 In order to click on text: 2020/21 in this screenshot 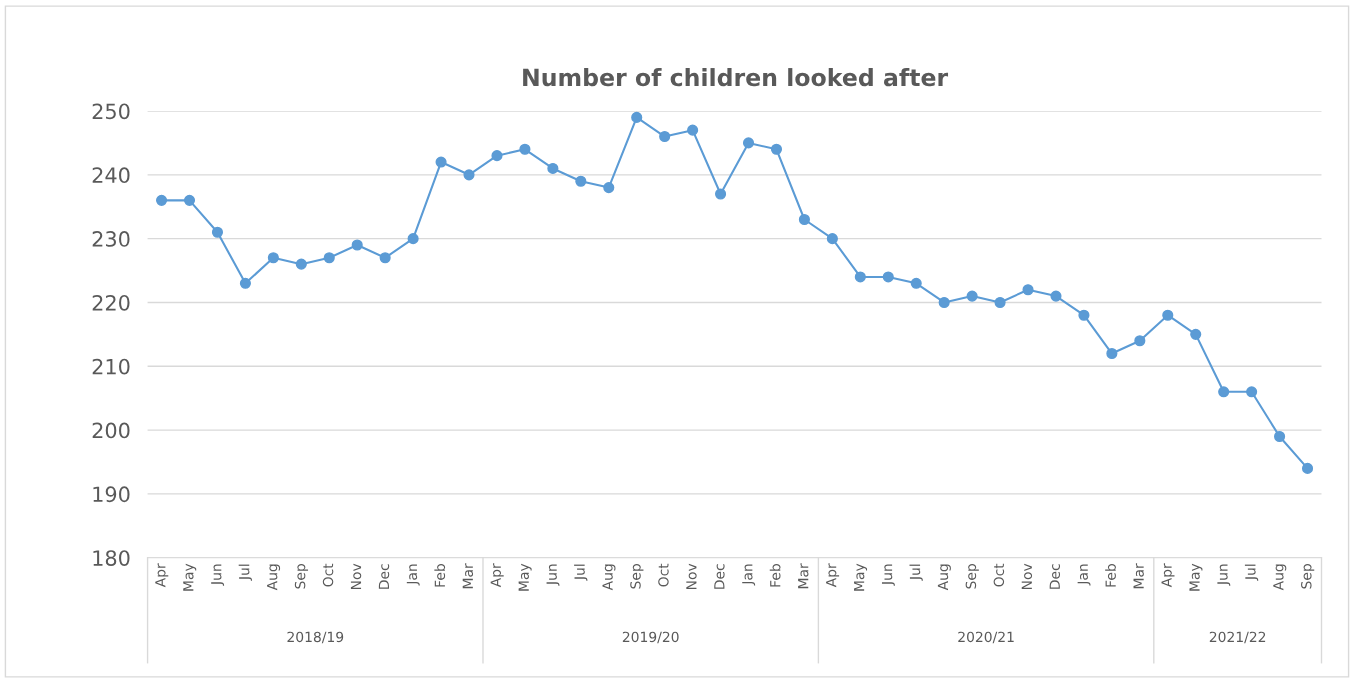, I will do `click(986, 637)`.